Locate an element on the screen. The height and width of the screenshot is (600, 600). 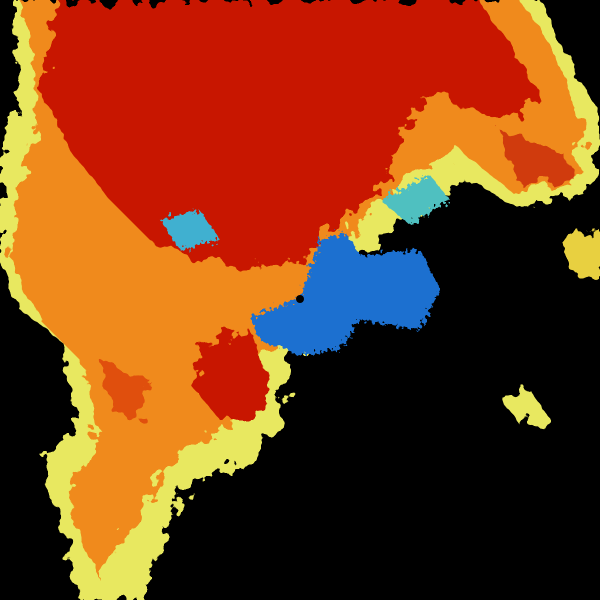
radar-site is located at coordinates (300, 299).